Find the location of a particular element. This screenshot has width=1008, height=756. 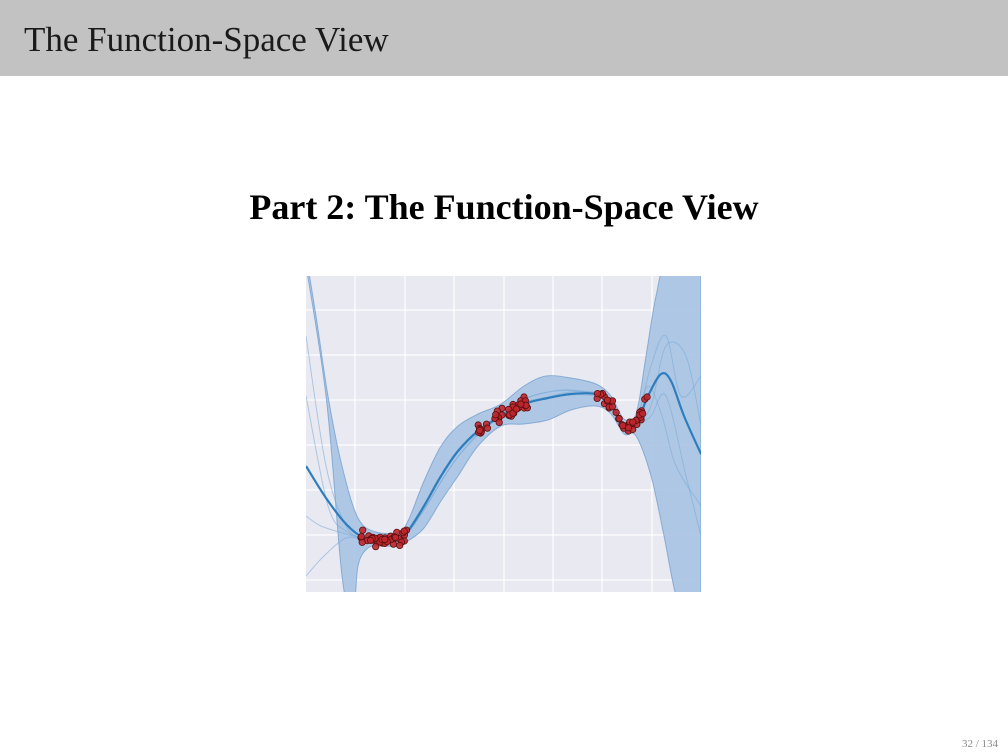

slide-header: The Function-Space View is located at coordinates (504, 38).